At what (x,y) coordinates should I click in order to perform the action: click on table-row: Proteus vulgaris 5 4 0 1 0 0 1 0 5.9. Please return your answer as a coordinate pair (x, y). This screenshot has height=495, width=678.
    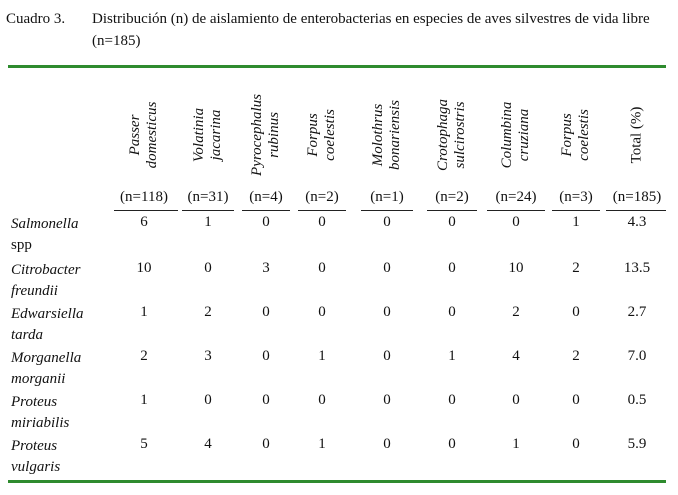
    Looking at the image, I should click on (339, 457).